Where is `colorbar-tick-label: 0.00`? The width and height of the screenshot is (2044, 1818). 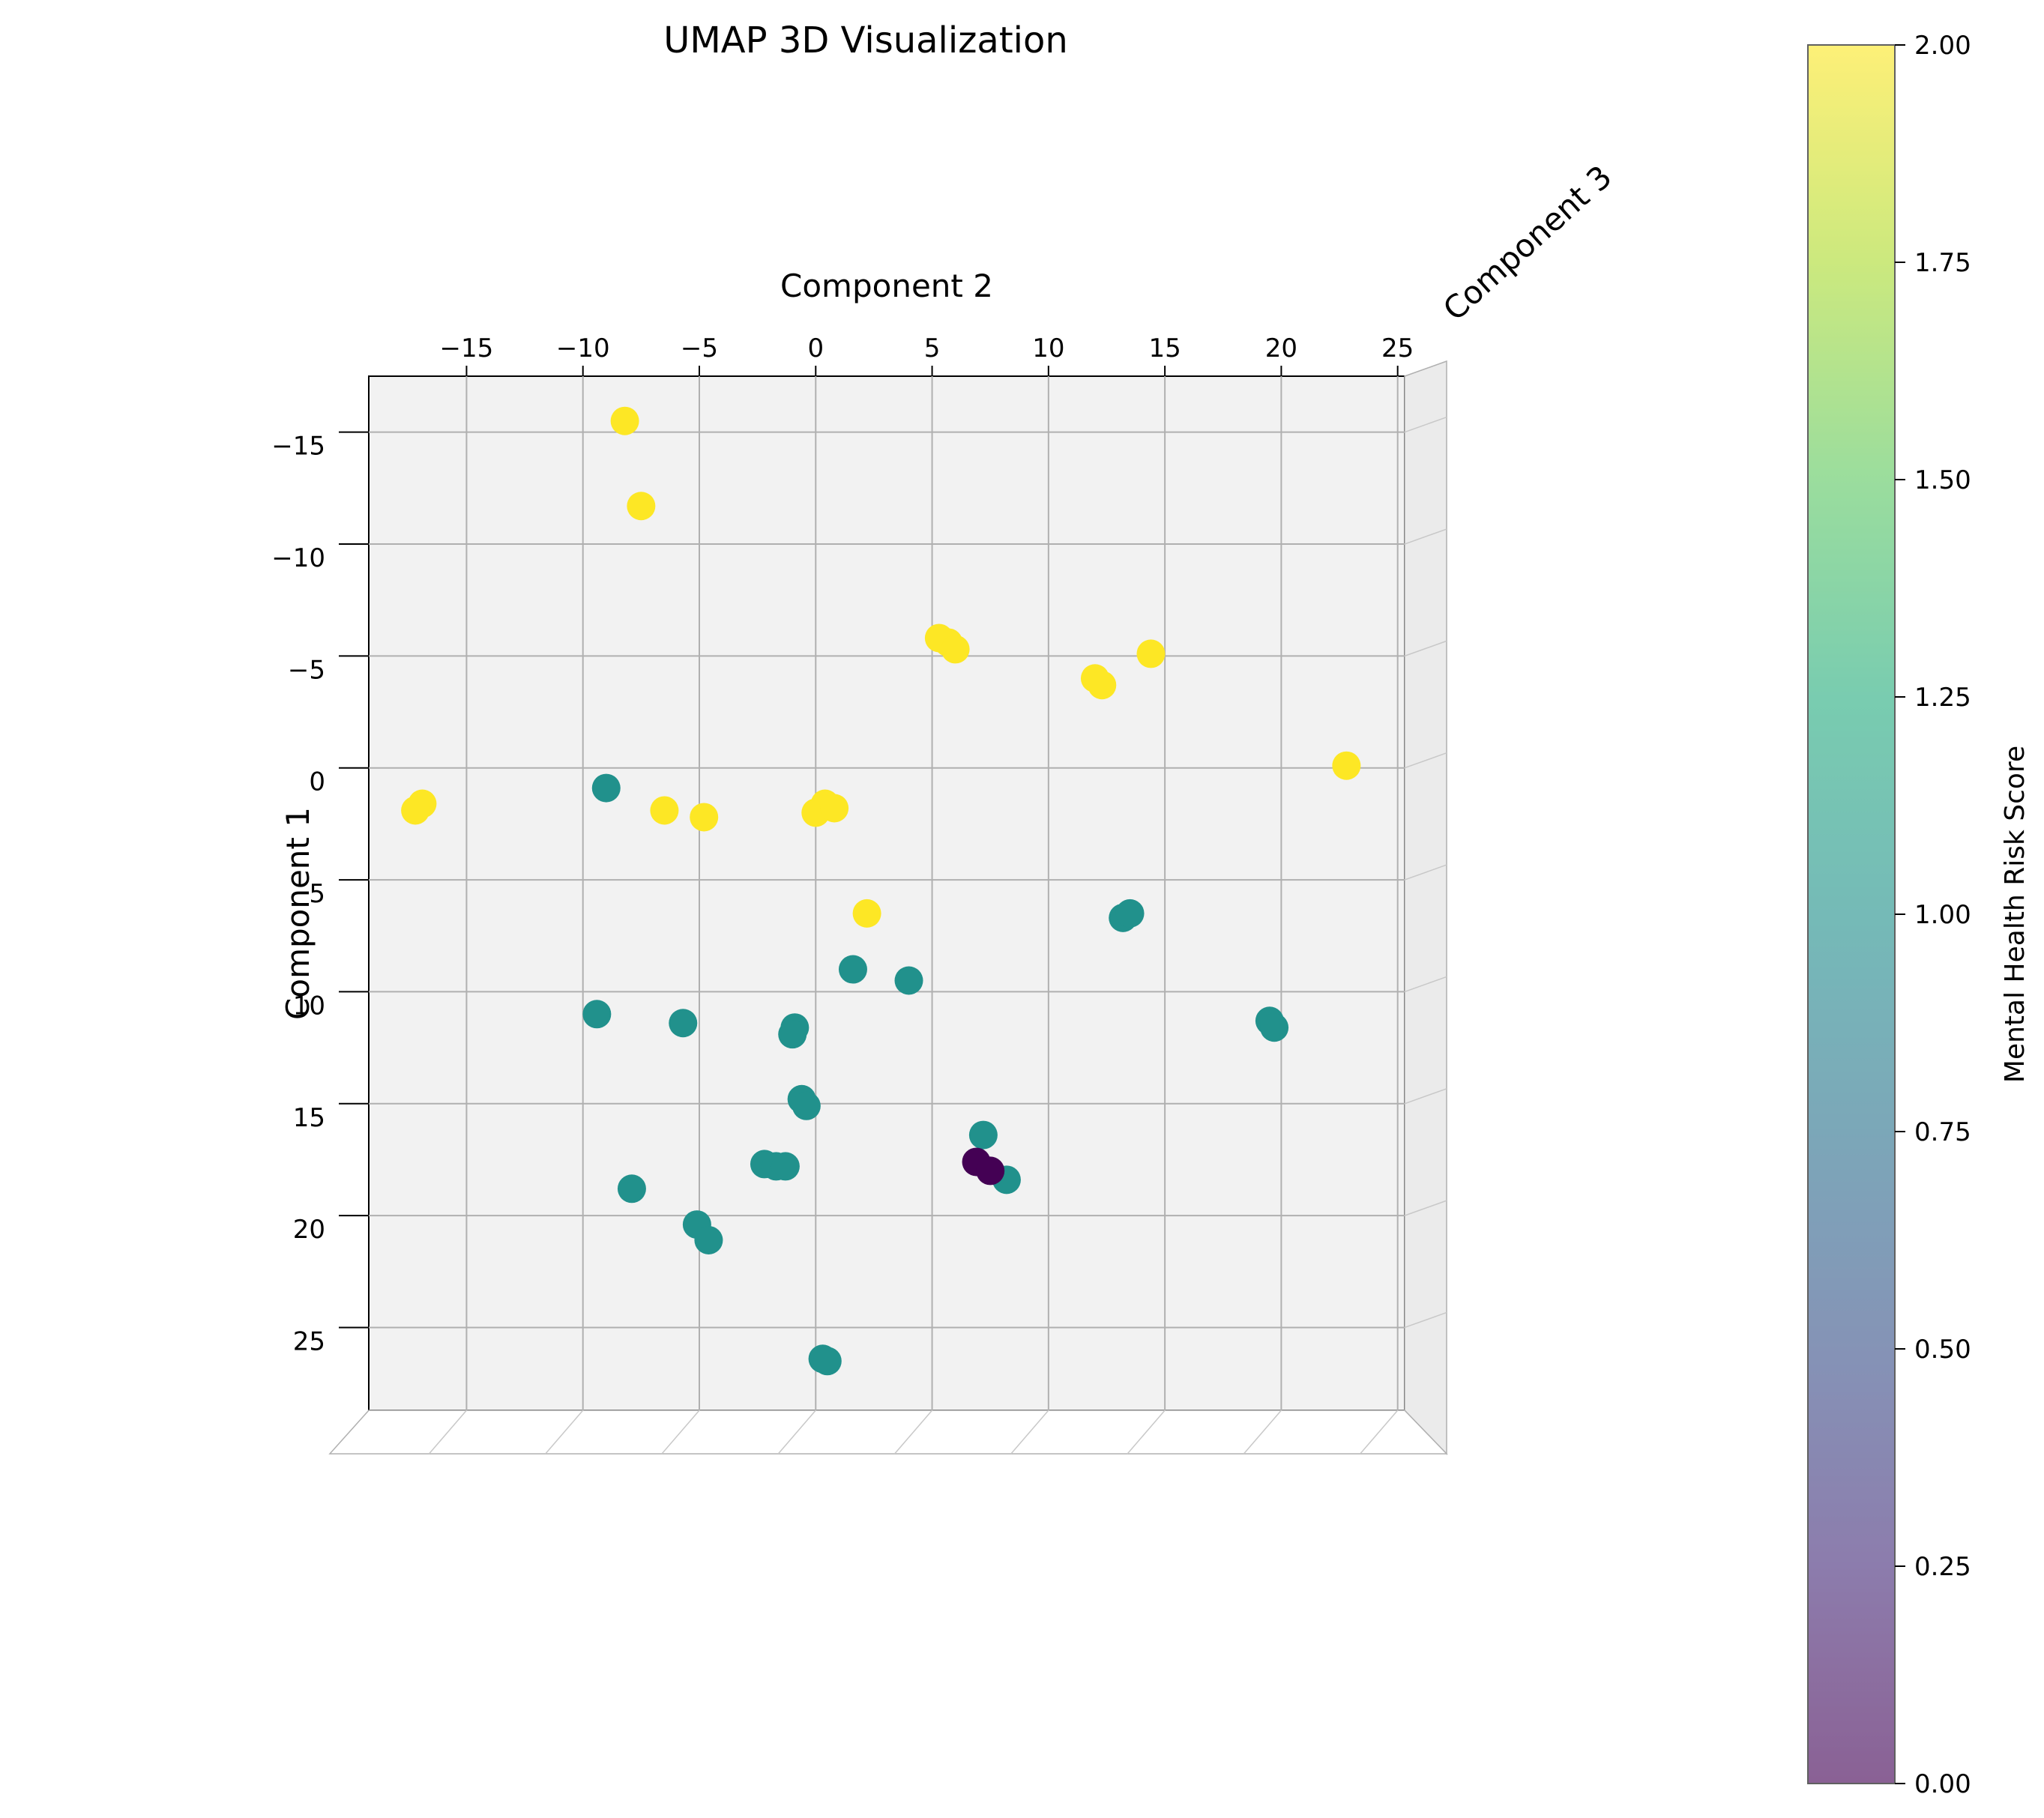
colorbar-tick-label: 0.00 is located at coordinates (1942, 1784).